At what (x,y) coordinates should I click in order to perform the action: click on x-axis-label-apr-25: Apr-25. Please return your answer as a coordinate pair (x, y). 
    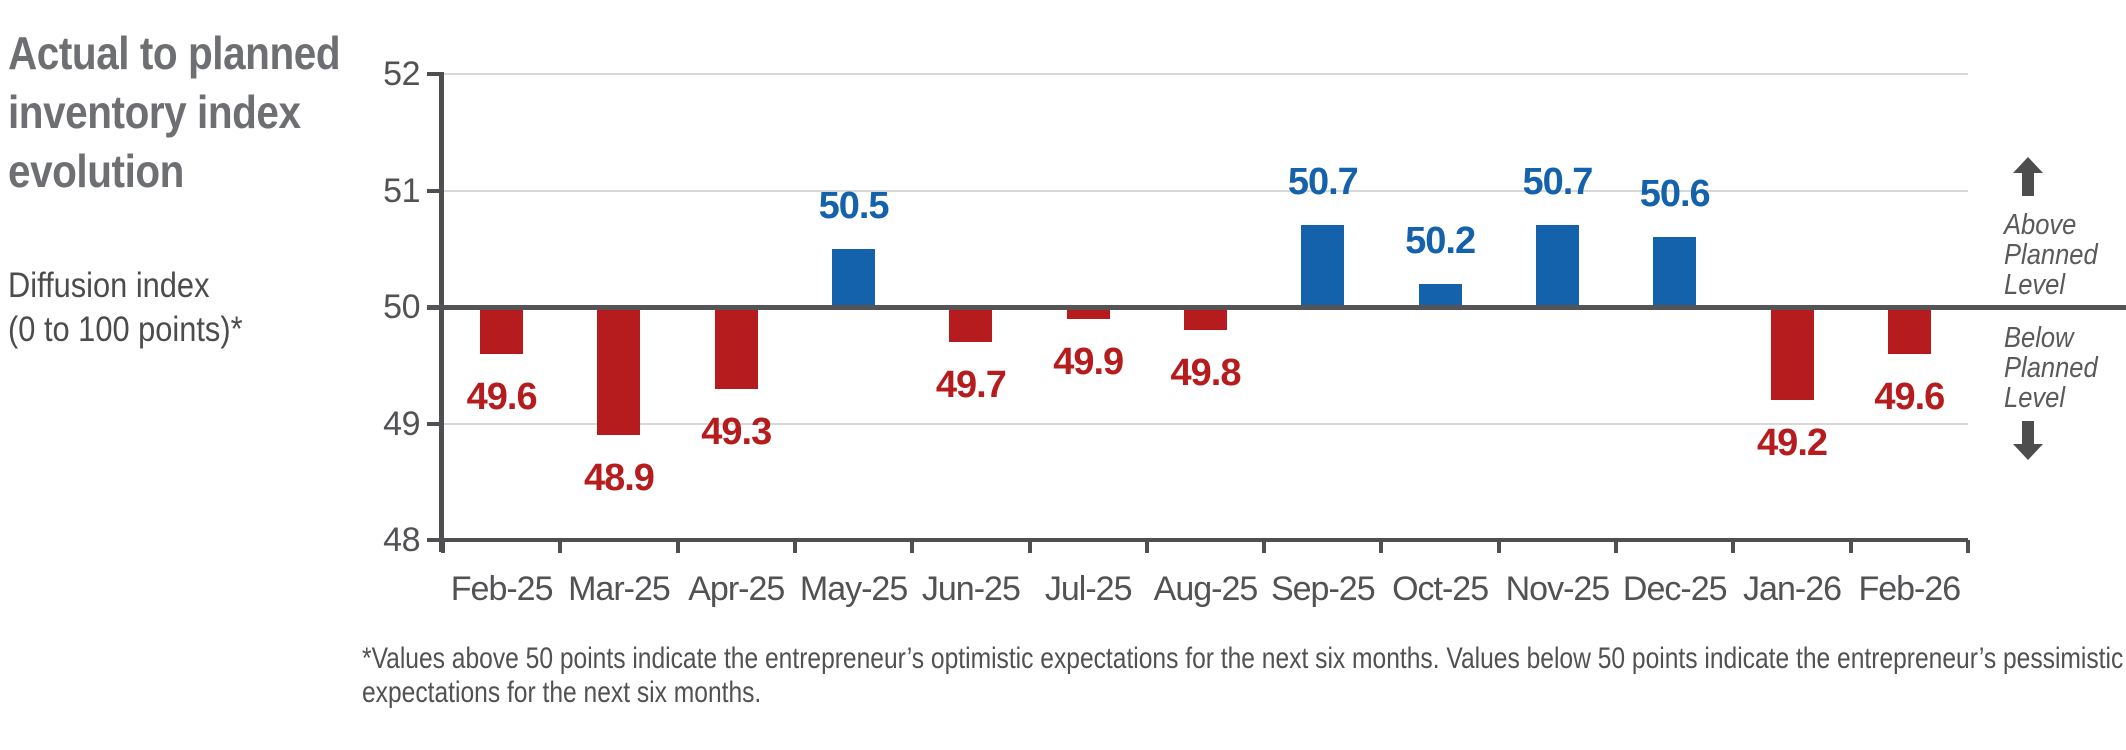
    Looking at the image, I should click on (736, 589).